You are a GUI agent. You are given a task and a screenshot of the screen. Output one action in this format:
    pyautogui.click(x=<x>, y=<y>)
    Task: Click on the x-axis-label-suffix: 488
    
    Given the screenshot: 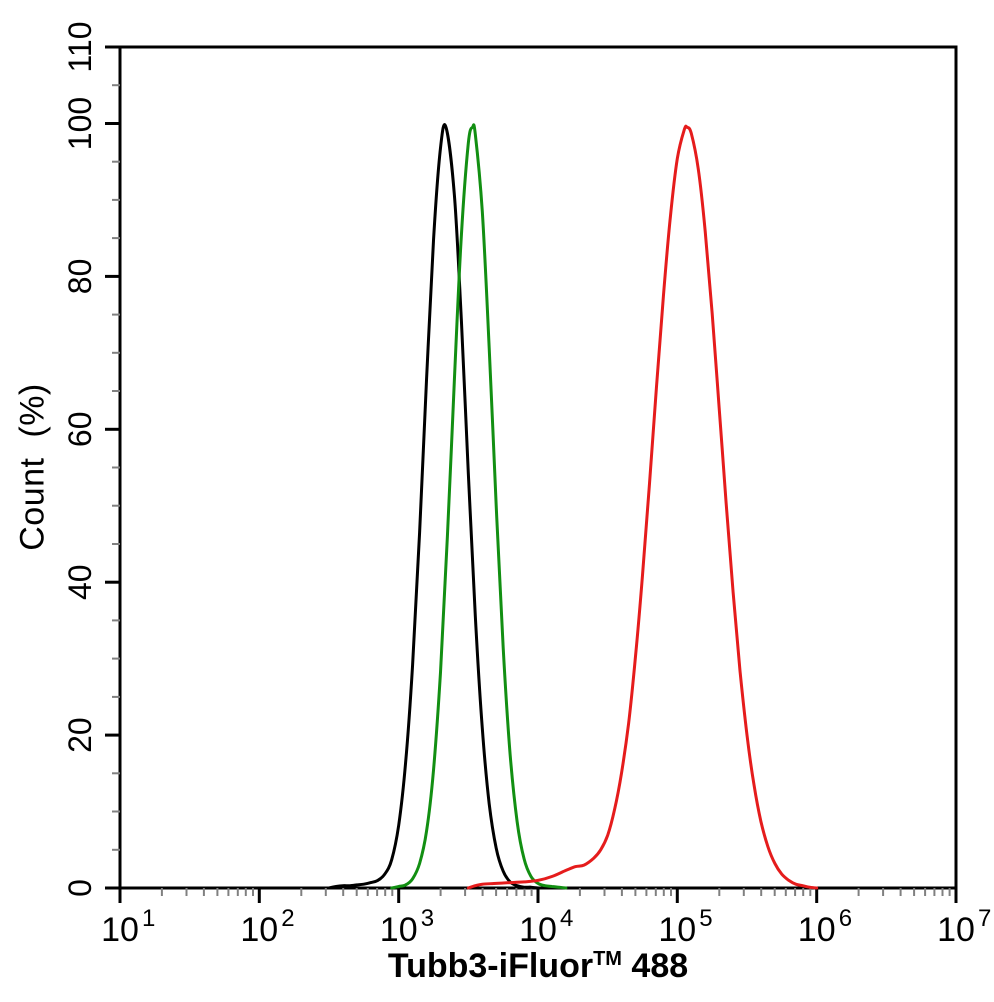 What is the action you would take?
    pyautogui.click(x=655, y=966)
    